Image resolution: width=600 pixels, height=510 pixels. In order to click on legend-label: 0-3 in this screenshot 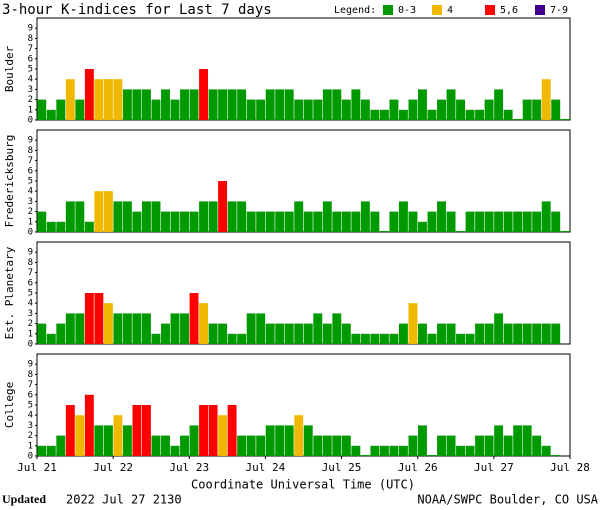, I will do `click(407, 10)`.